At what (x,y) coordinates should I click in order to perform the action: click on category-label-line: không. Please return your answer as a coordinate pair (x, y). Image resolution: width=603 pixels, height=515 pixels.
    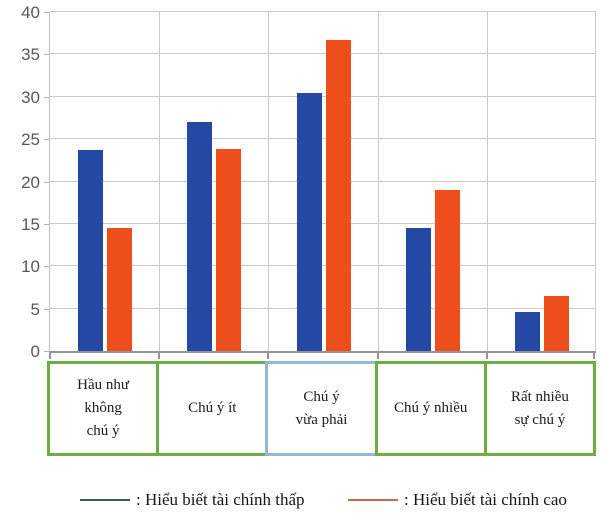
    Looking at the image, I should click on (103, 408).